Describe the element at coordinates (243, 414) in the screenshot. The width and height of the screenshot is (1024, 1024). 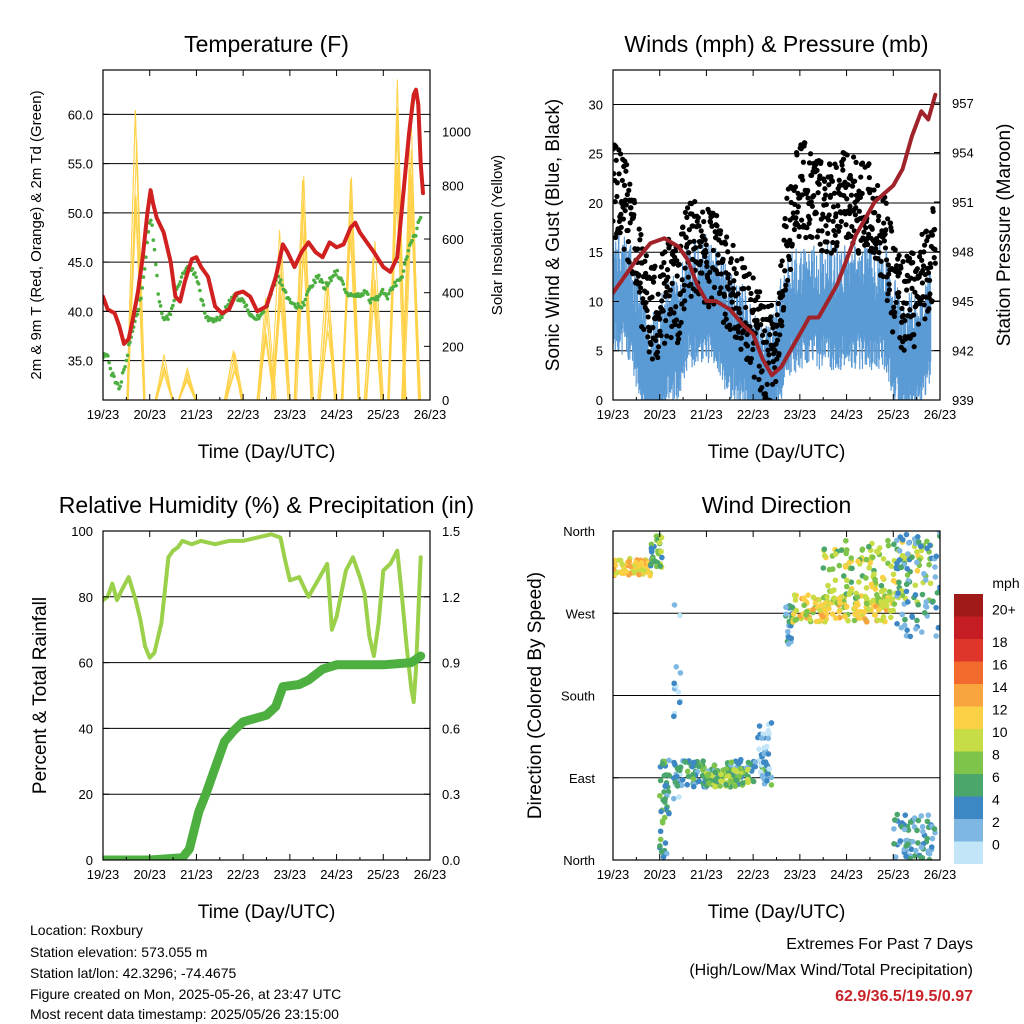
I see `temperature-x-tick-label: 22/23` at that location.